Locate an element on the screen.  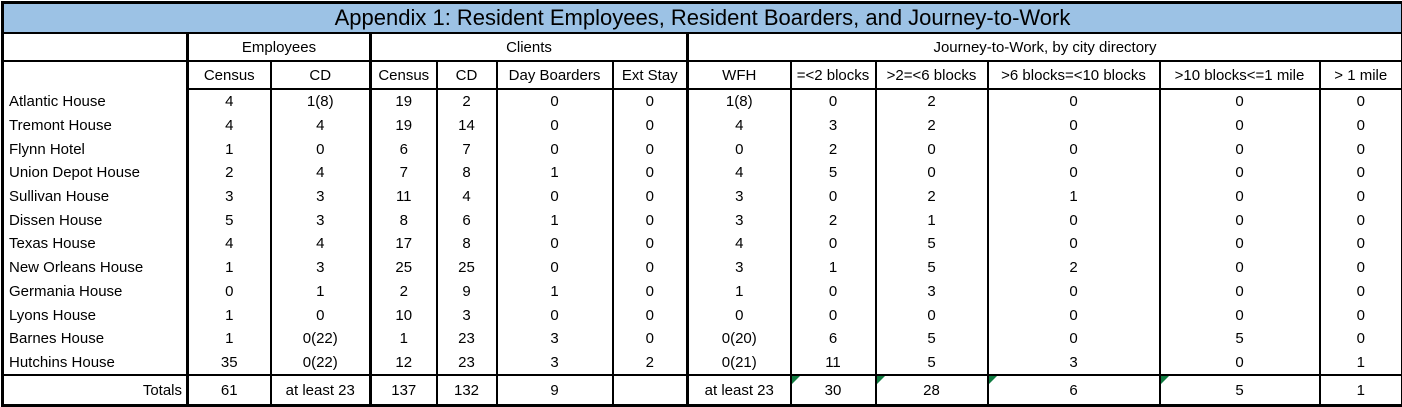
table-cell: 0(20) is located at coordinates (739, 339).